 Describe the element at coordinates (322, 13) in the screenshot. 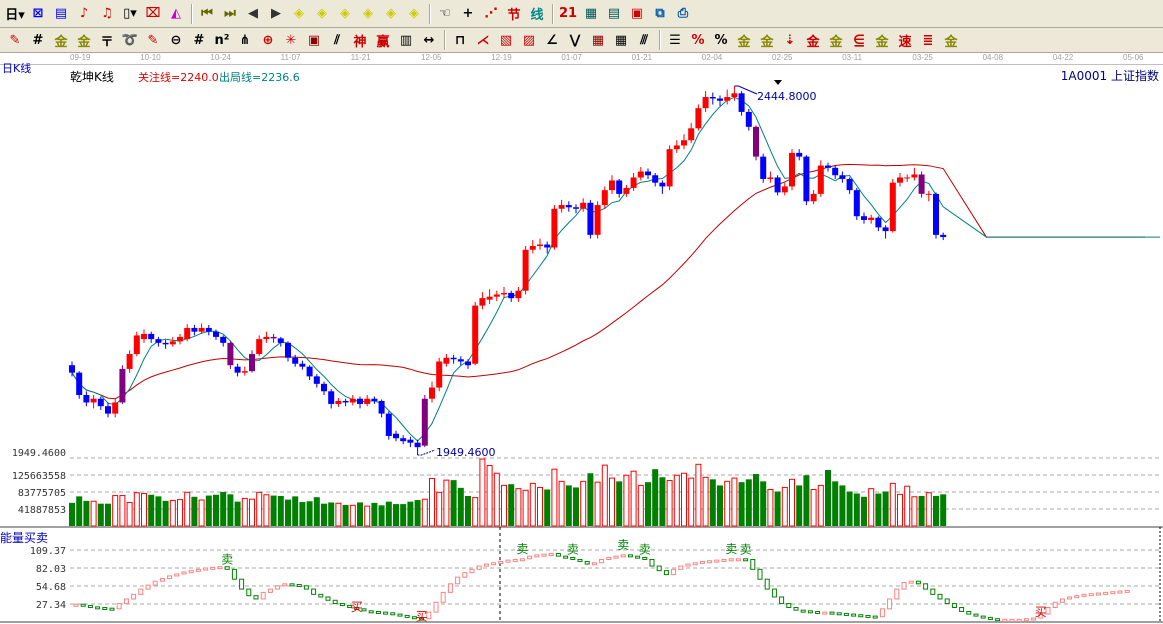

I see `zoom-right-icon: ◈` at that location.